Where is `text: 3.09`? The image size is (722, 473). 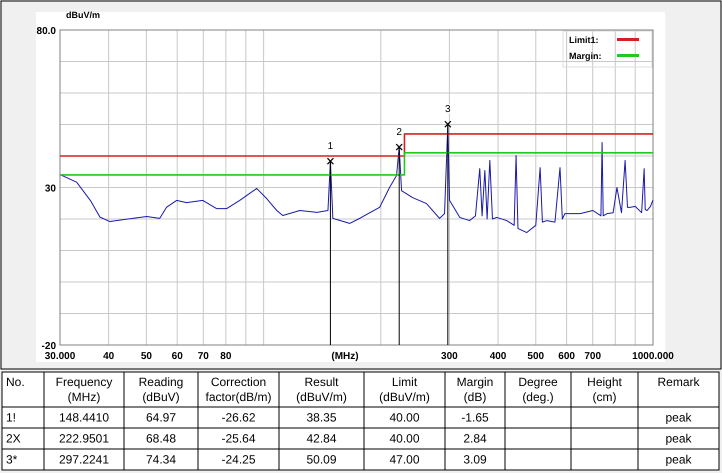
text: 3.09 is located at coordinates (475, 459).